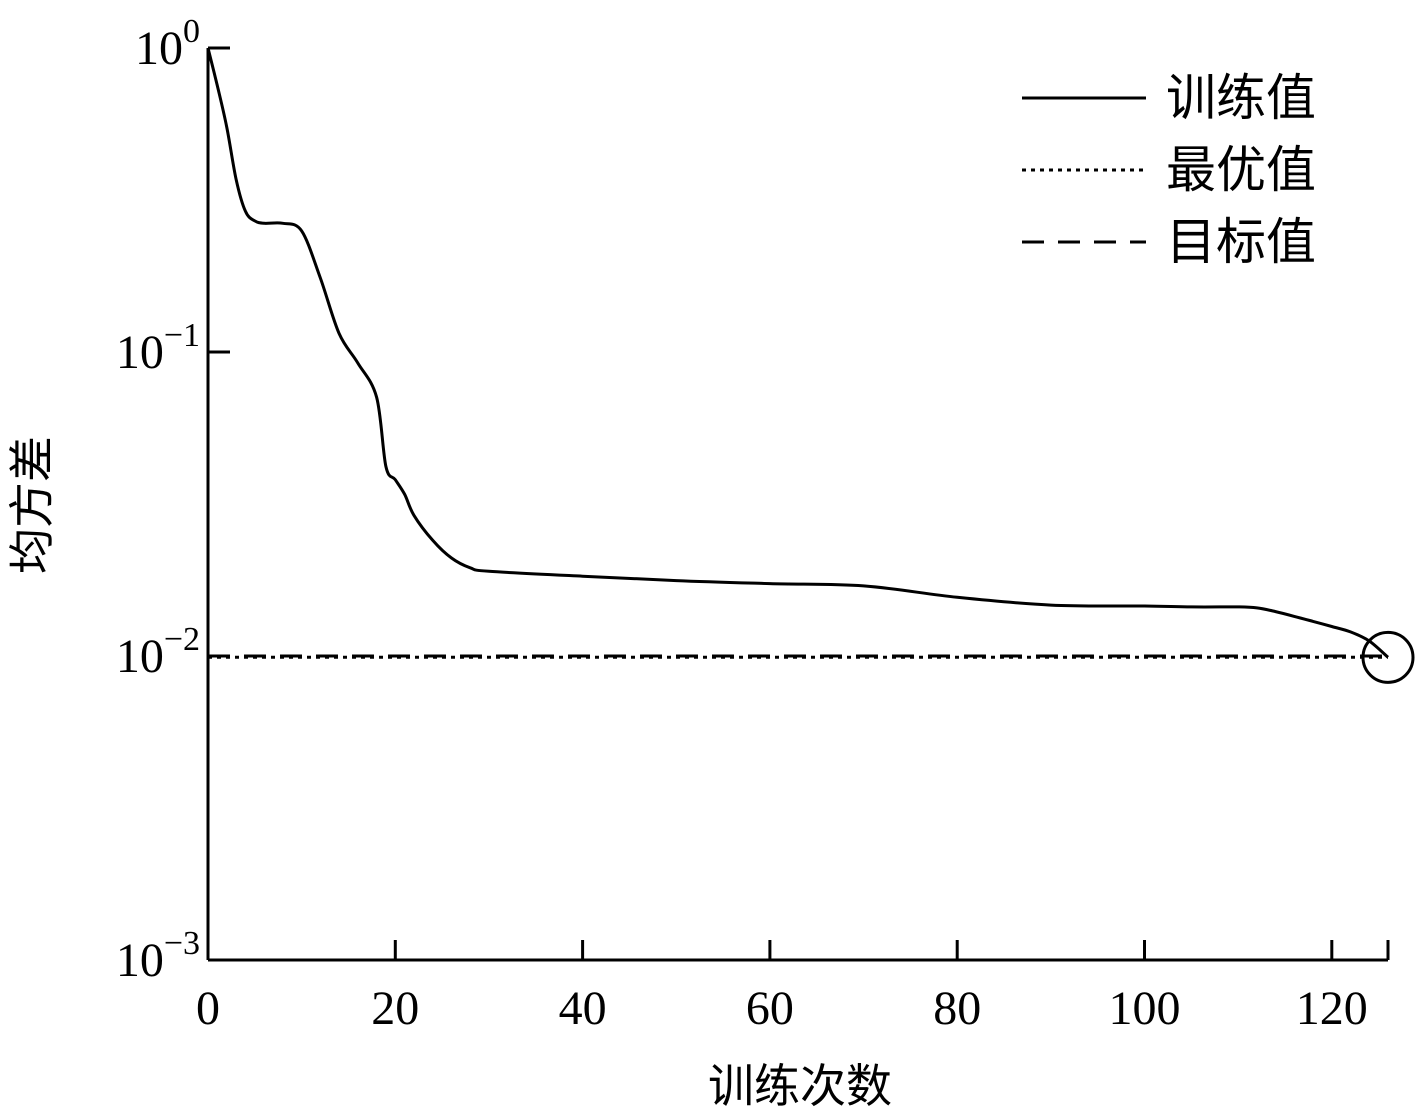 The image size is (1418, 1114). What do you see at coordinates (158, 956) in the screenshot?
I see `y-tick-label: 10⁻³` at bounding box center [158, 956].